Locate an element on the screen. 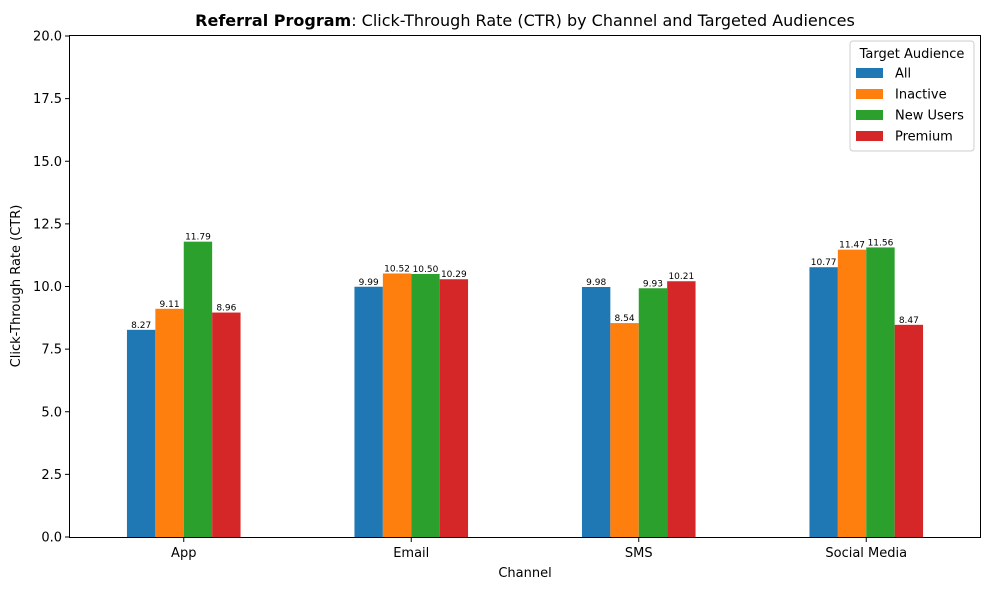  data-label: 11.47 is located at coordinates (852, 246).